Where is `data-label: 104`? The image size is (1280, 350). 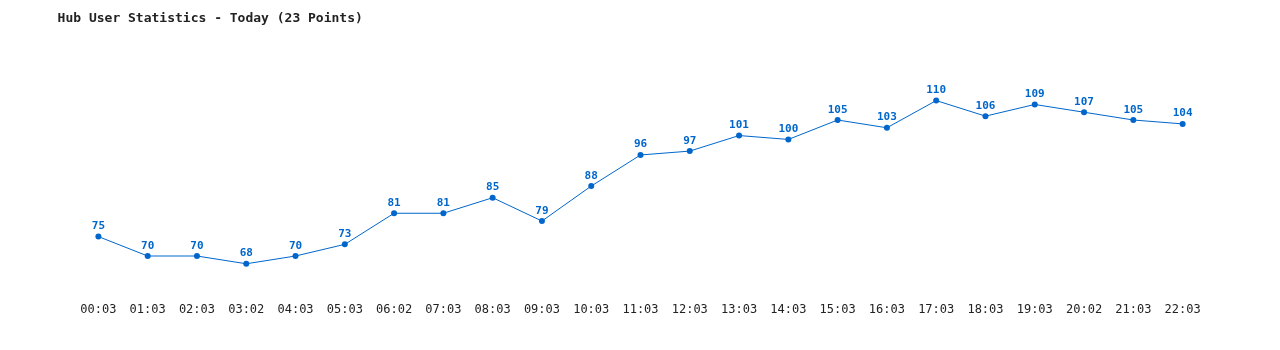
data-label: 104 is located at coordinates (1182, 113).